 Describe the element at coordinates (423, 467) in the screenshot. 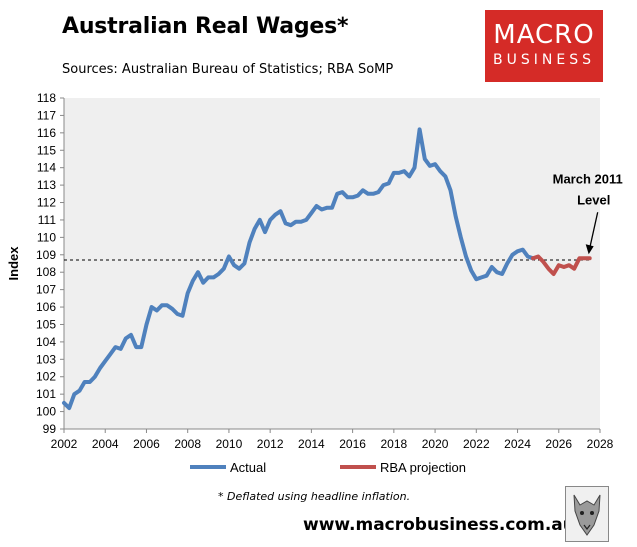

I see `legend-label: RBA projection` at that location.